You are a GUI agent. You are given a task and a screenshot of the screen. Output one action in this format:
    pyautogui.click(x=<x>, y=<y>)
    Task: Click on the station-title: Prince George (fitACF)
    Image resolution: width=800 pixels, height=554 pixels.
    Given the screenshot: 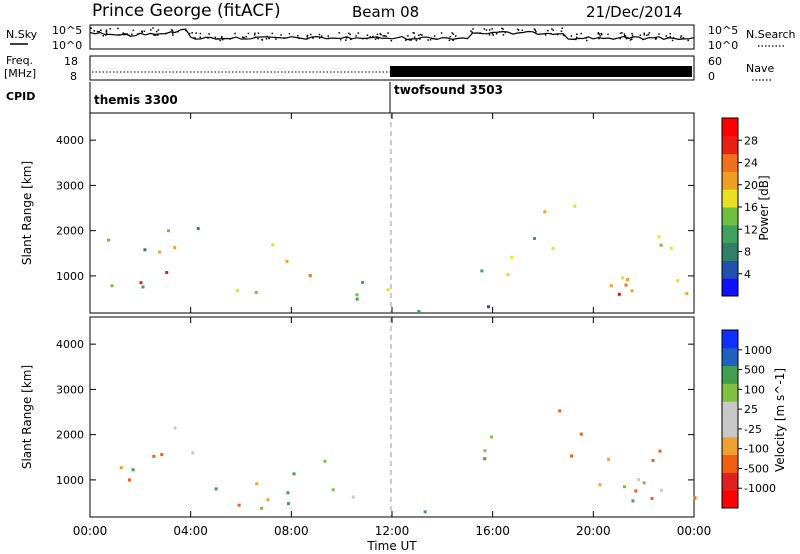 What is the action you would take?
    pyautogui.click(x=186, y=11)
    